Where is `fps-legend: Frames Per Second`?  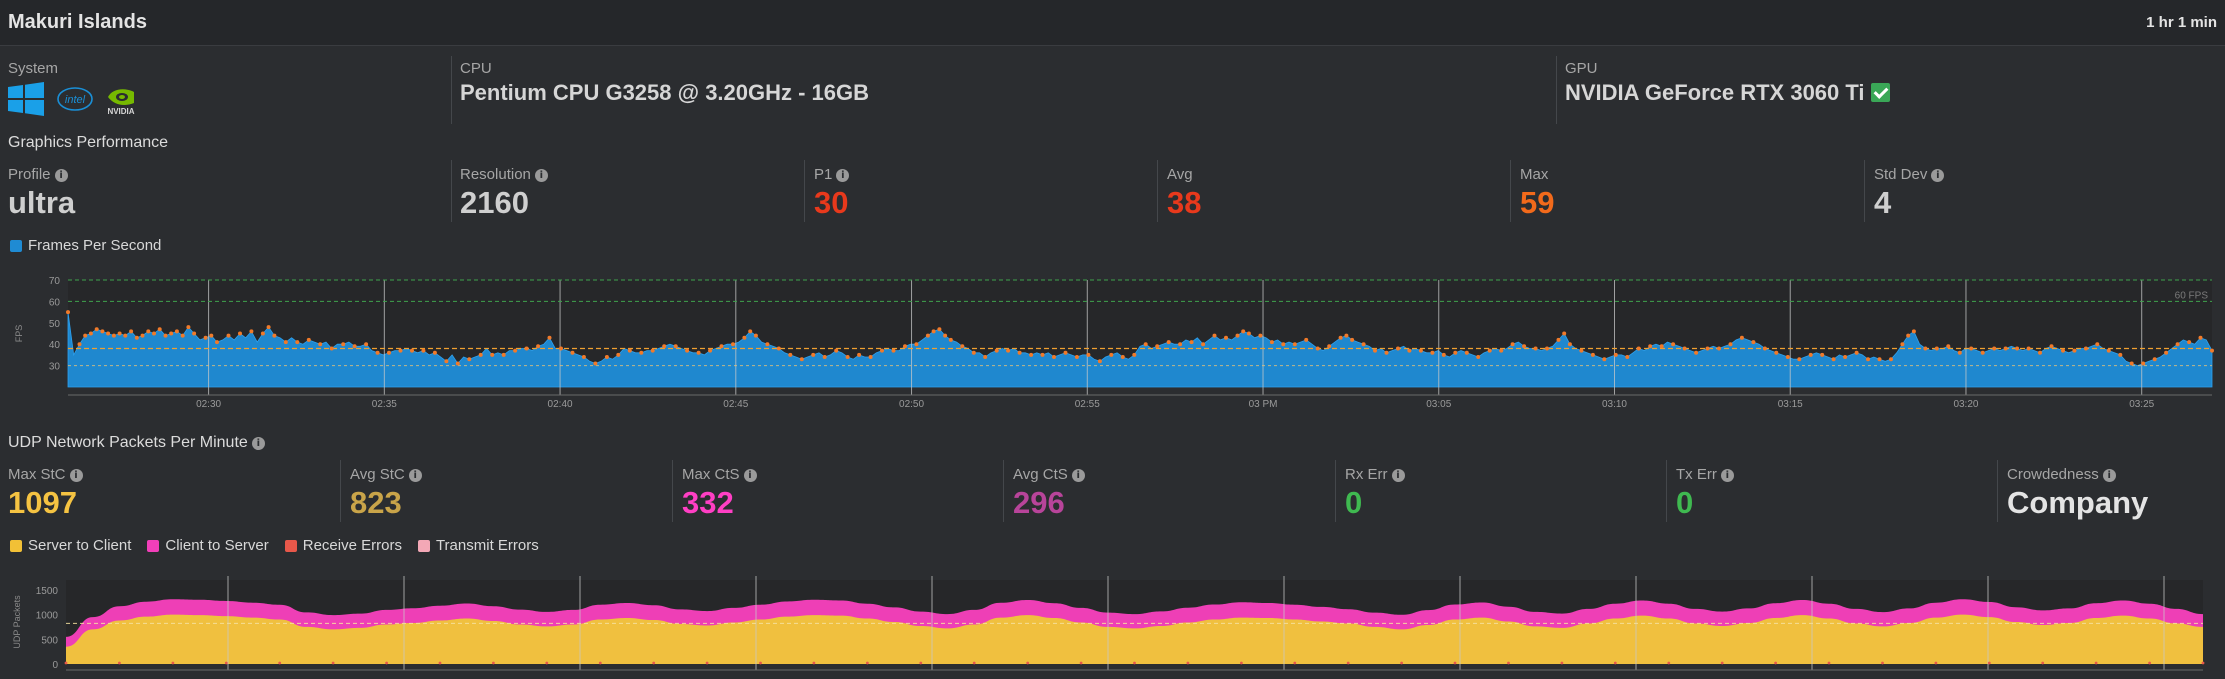
fps-legend: Frames Per Second is located at coordinates (93, 245).